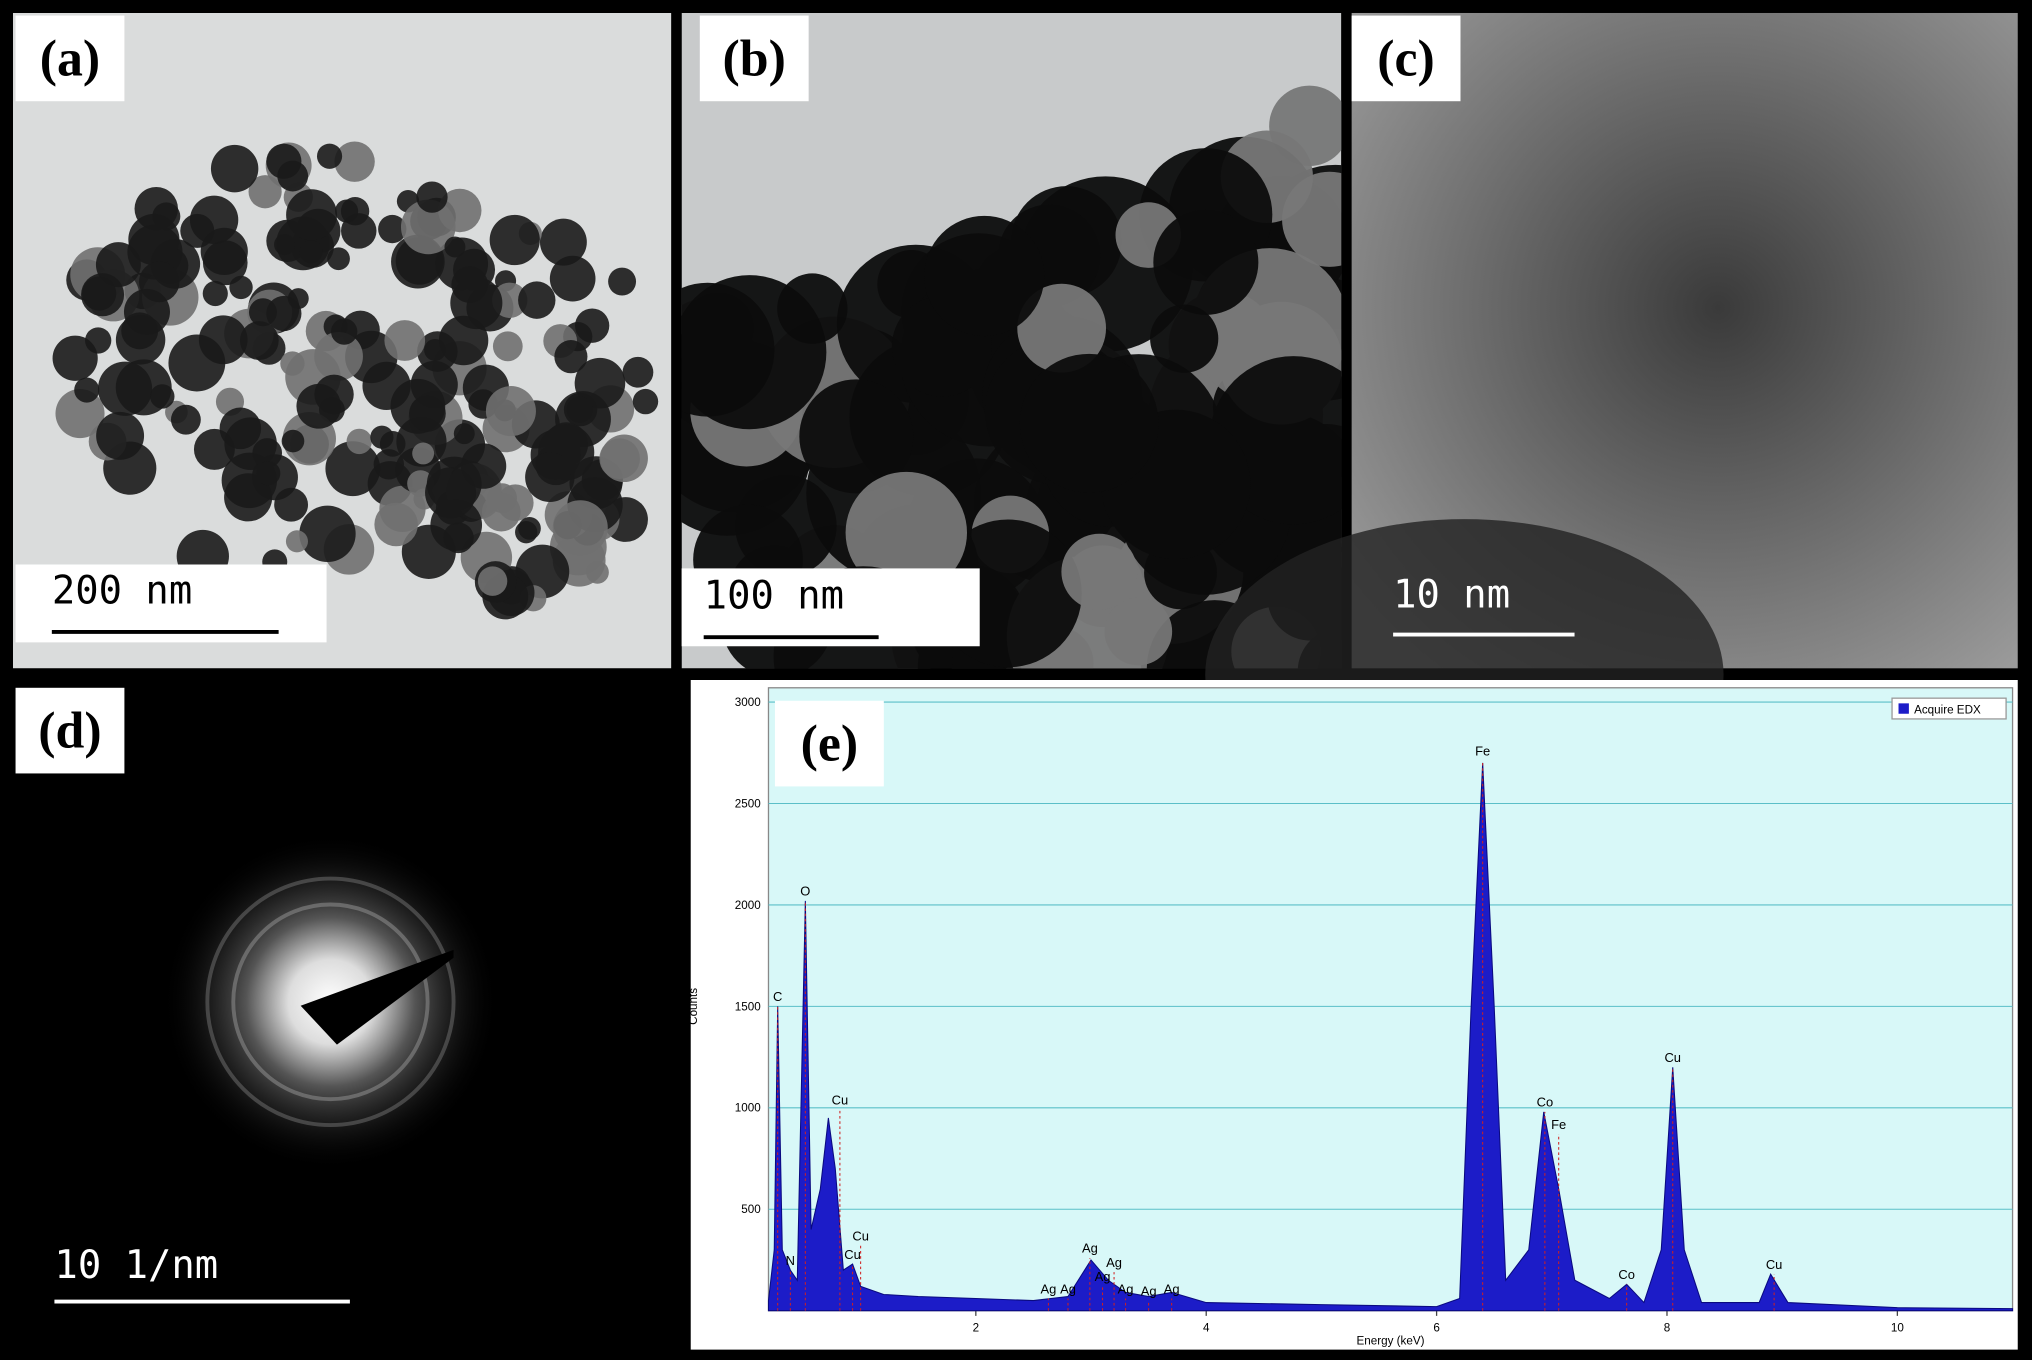 This screenshot has height=1360, width=2032. What do you see at coordinates (805, 891) in the screenshot?
I see `annotation: O` at bounding box center [805, 891].